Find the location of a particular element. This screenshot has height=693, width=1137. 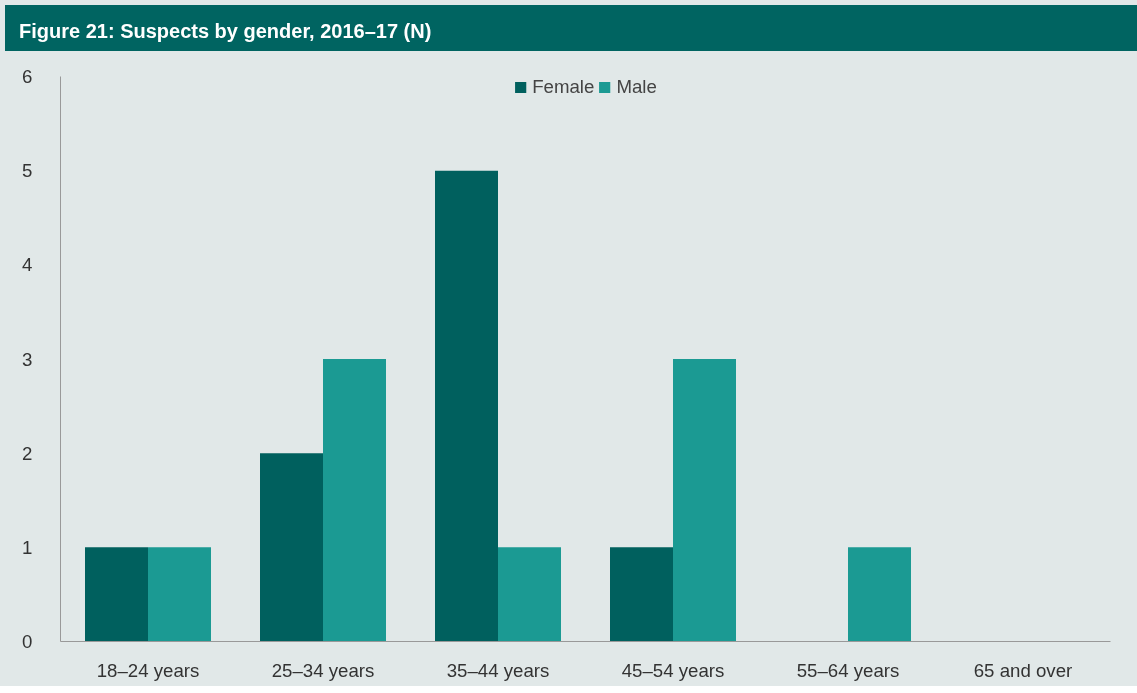

x-tick-label: 18–24 years is located at coordinates (148, 670).